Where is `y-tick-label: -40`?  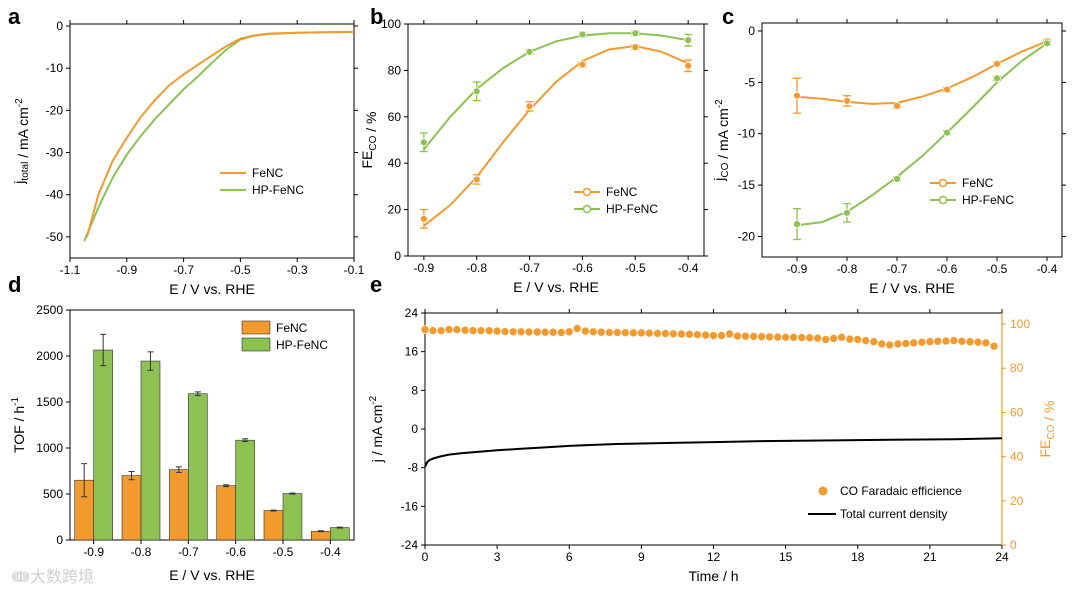
y-tick-label: -40 is located at coordinates (55, 195).